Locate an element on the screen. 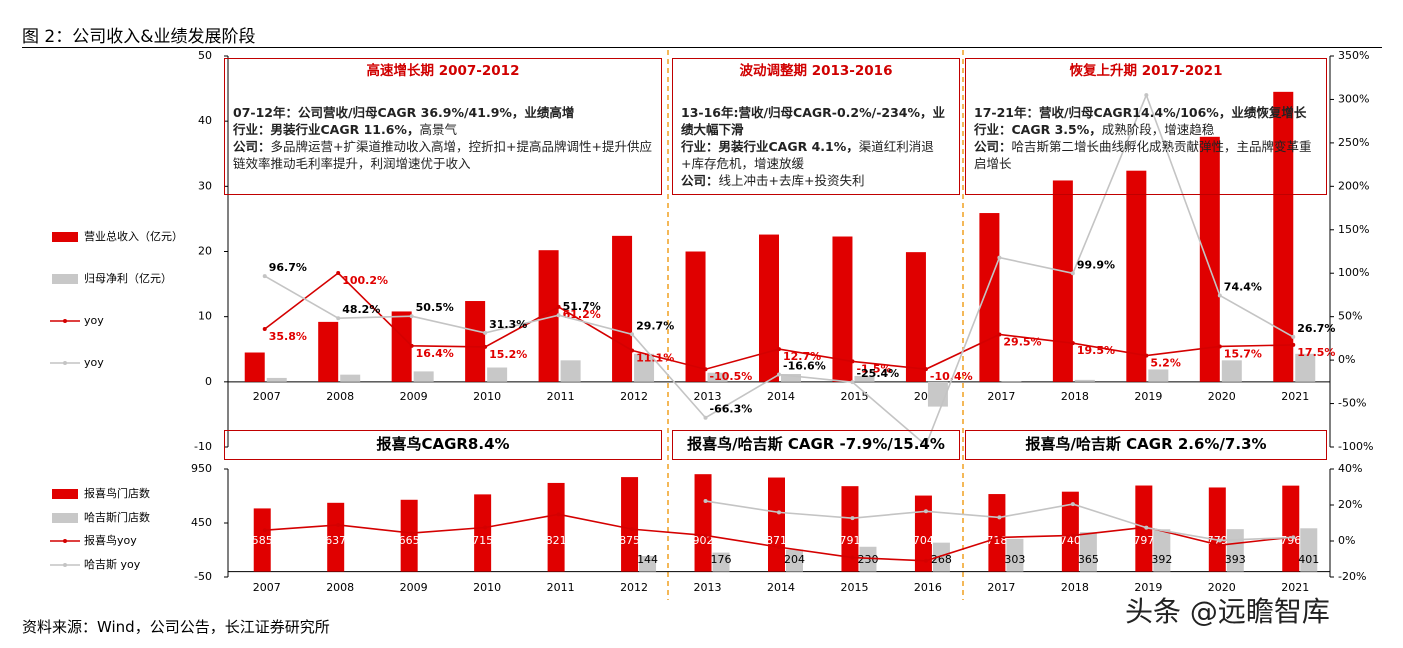 The height and width of the screenshot is (648, 1403). x-tick-label: 2009 is located at coordinates (414, 396).